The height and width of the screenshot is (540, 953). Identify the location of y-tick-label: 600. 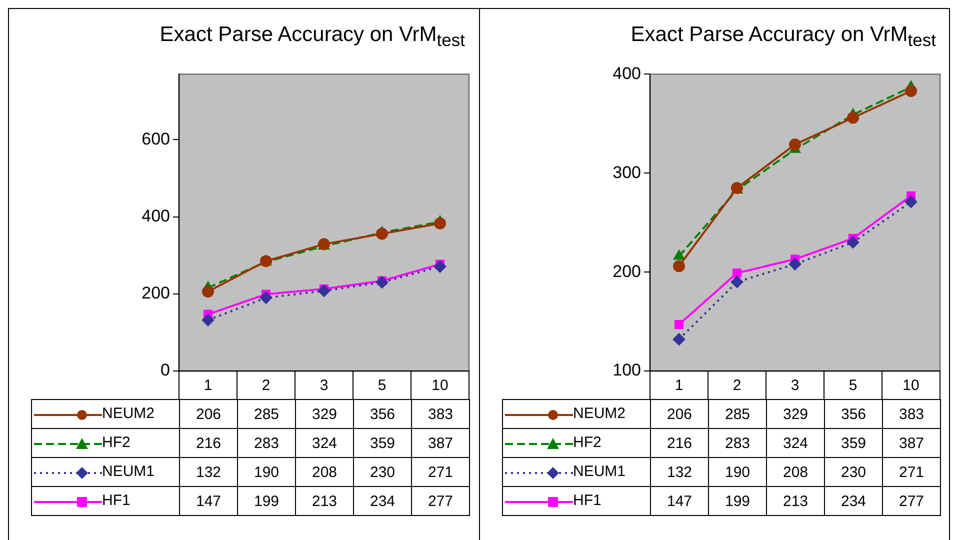
(156, 138).